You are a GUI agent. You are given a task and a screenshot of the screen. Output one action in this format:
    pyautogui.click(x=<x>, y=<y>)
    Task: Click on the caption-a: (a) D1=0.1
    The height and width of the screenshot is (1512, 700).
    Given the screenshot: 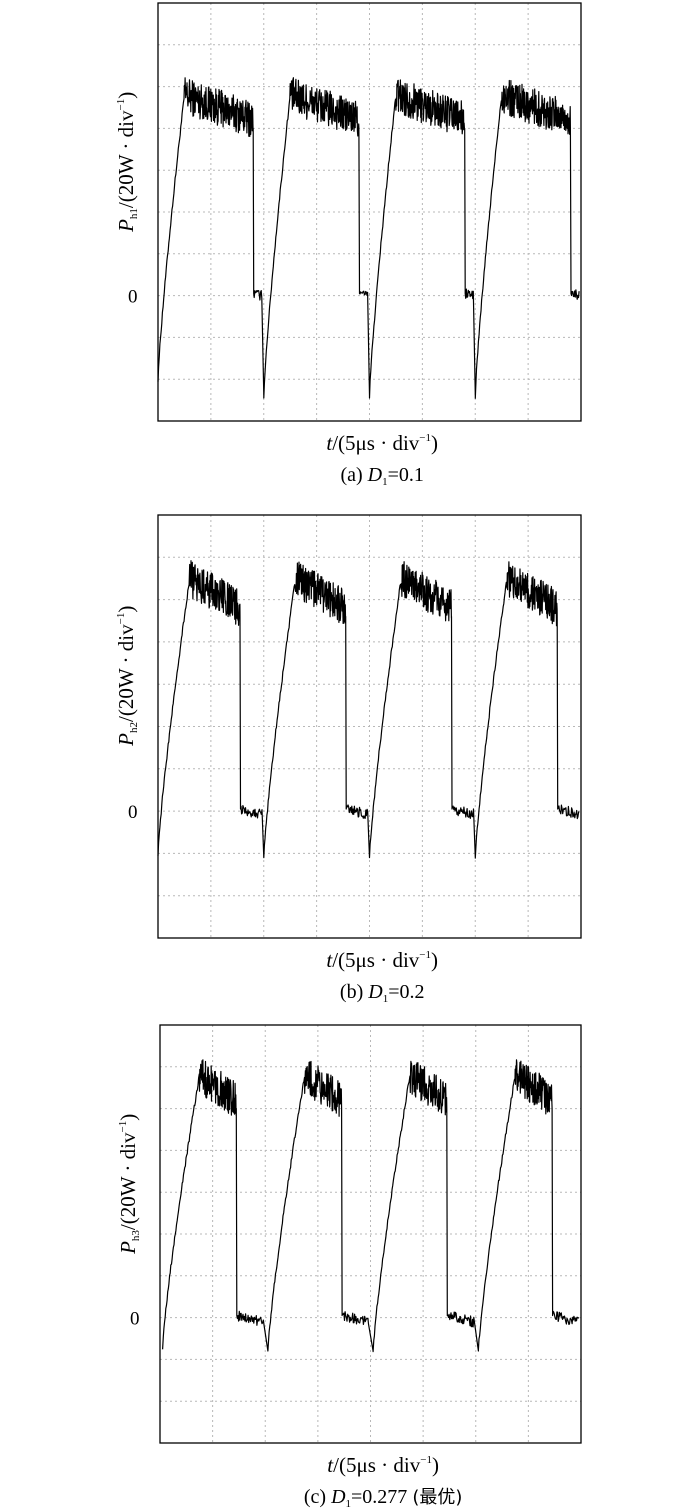 What is the action you would take?
    pyautogui.click(x=381, y=476)
    